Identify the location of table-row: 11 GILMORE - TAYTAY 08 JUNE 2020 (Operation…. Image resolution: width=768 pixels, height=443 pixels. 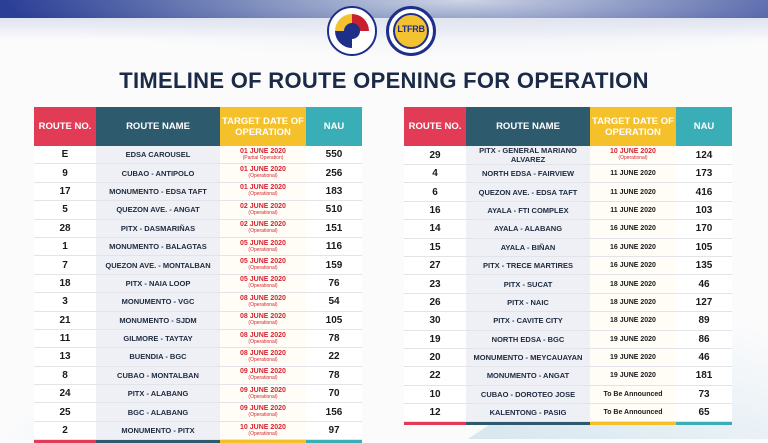
(198, 339).